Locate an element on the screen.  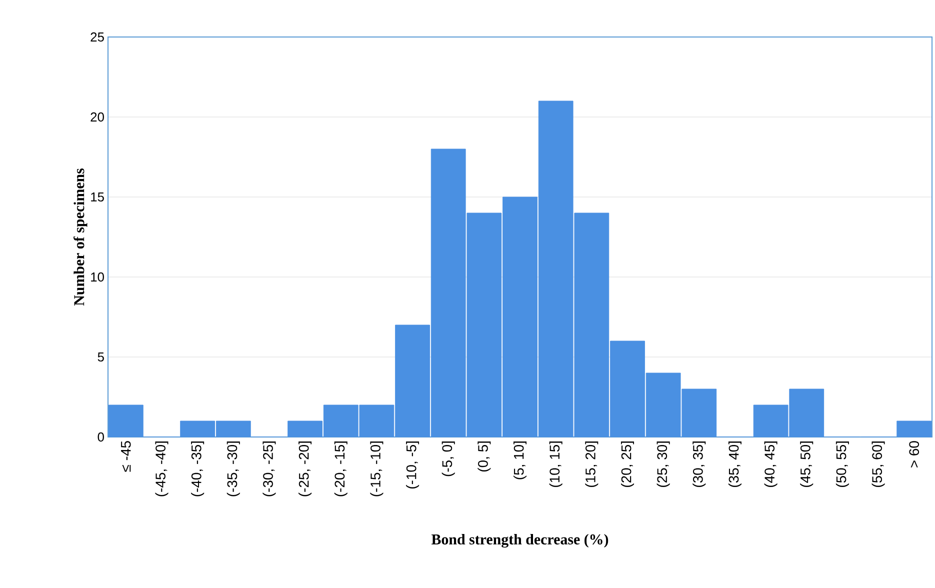
x-tick-label: (-20, -15] is located at coordinates (341, 469).